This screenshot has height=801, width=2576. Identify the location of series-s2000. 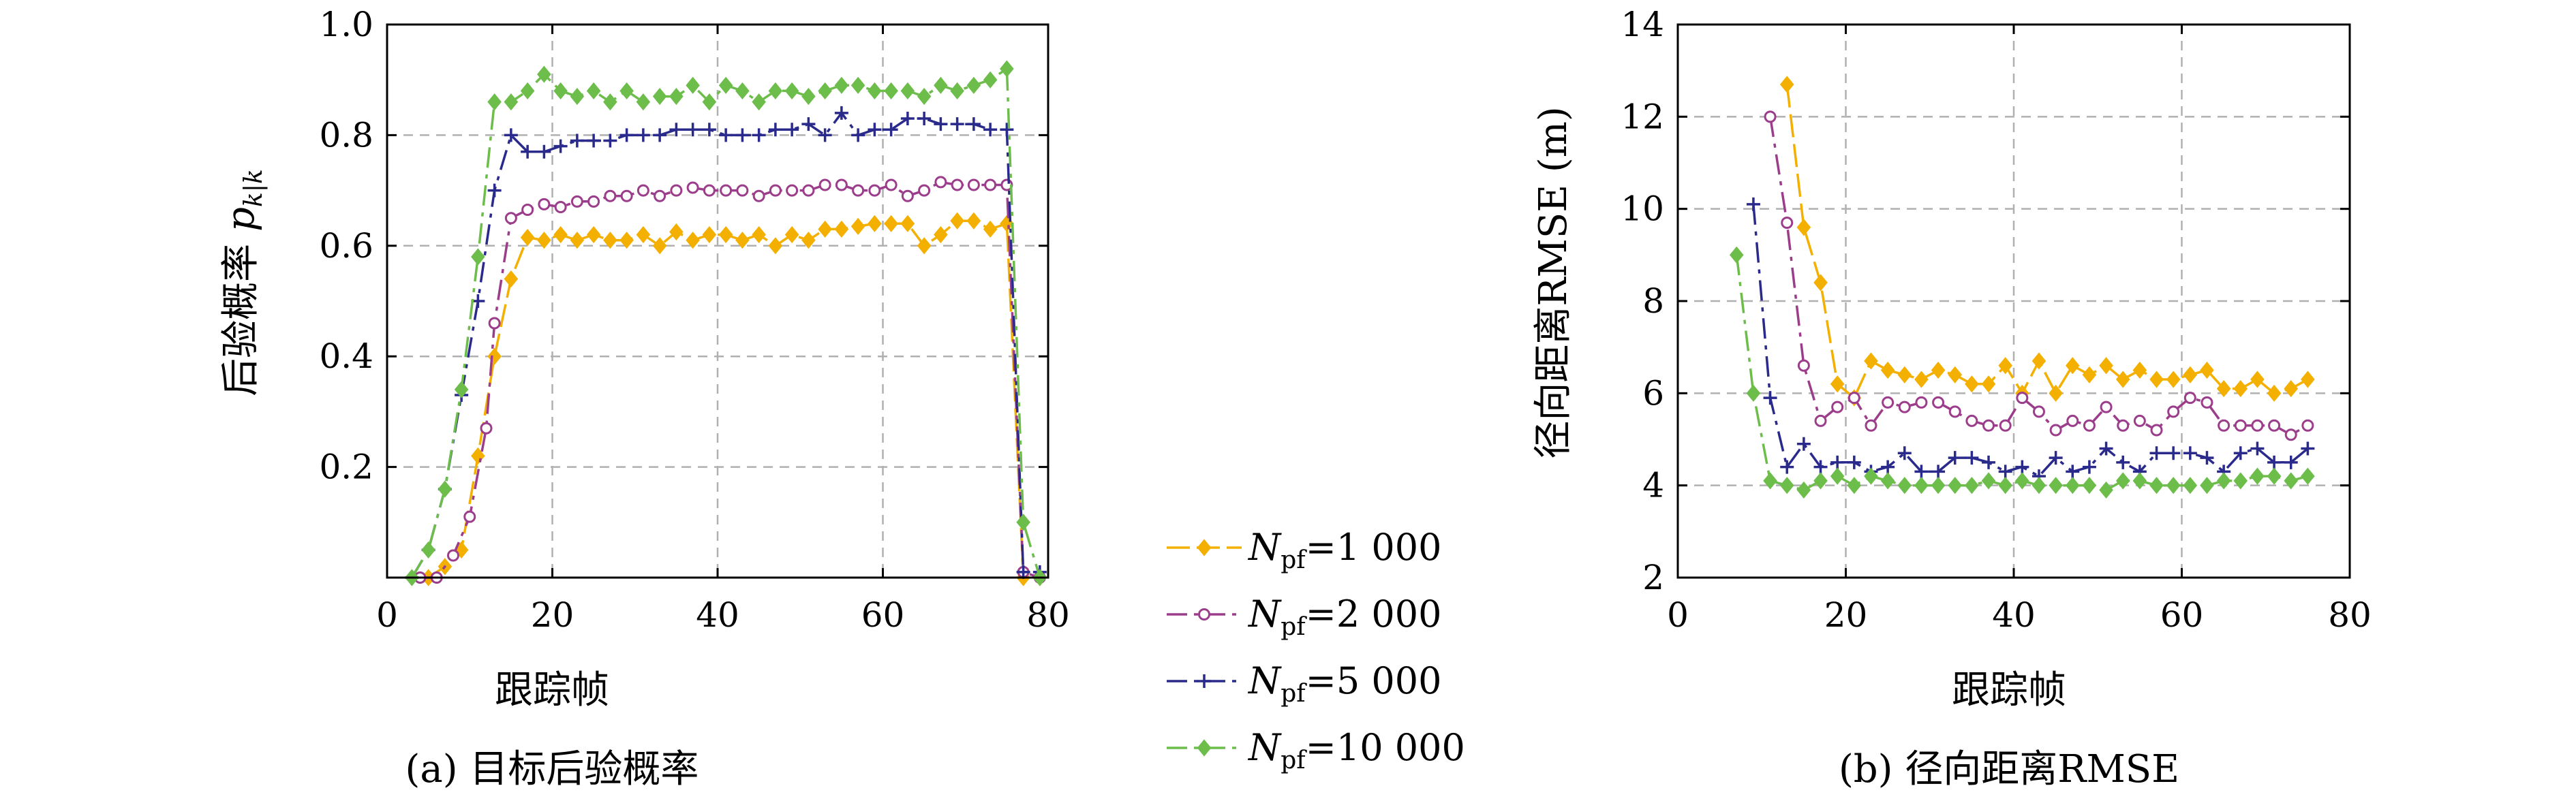
(2039, 275).